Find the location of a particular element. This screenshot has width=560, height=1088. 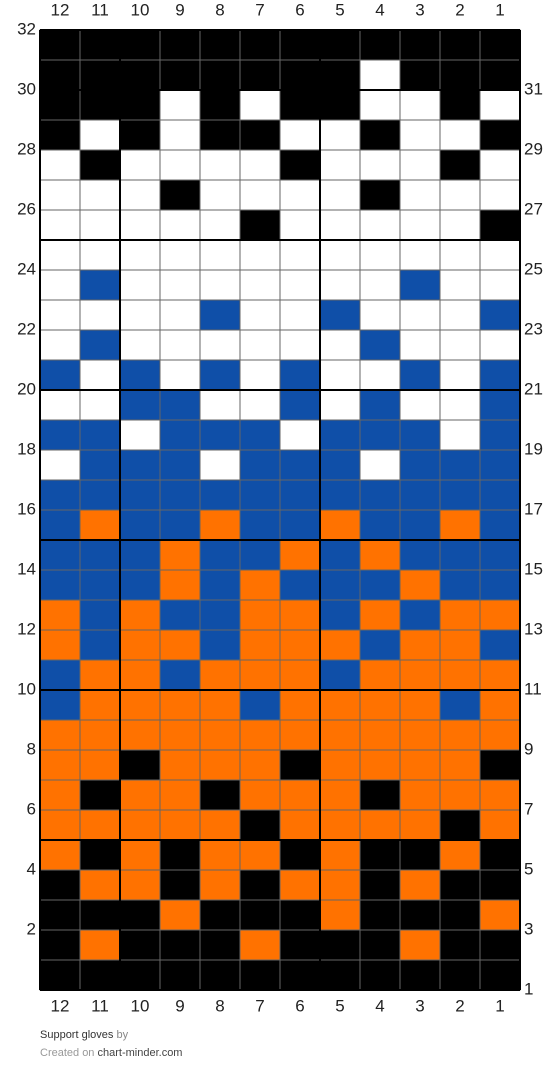

row-label: 6 is located at coordinates (31, 808).